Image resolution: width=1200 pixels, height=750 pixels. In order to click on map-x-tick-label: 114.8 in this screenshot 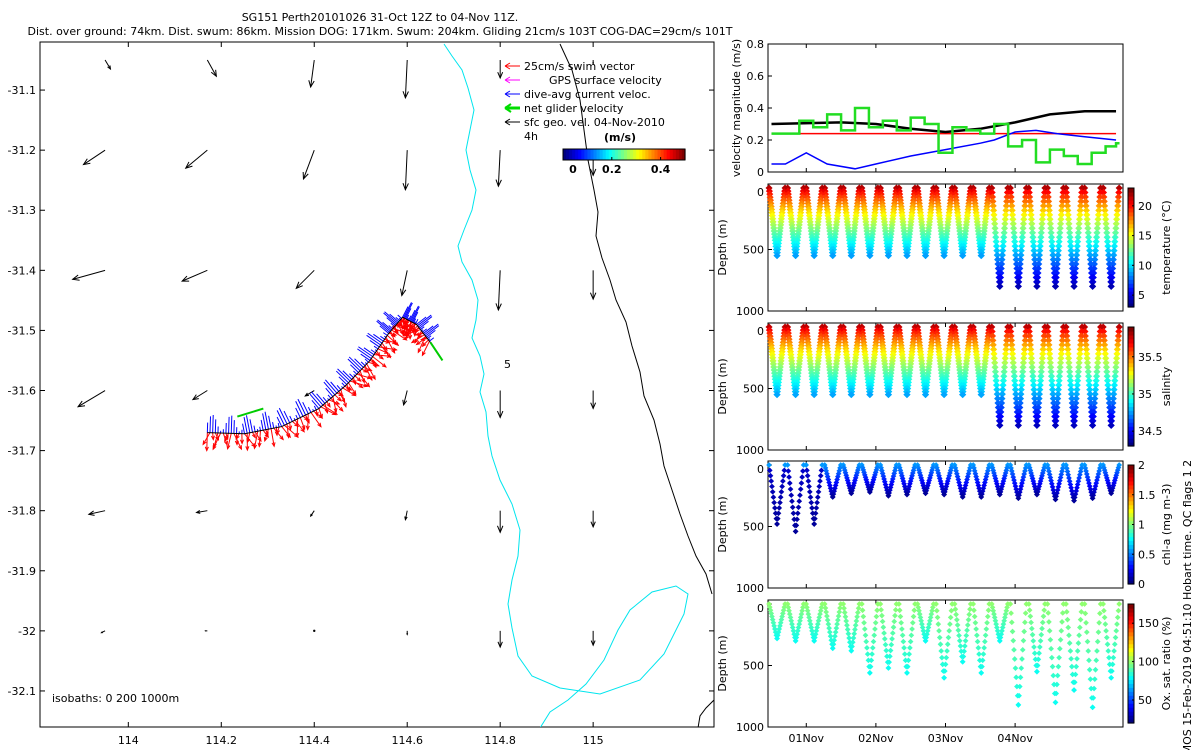, I will do `click(500, 740)`.